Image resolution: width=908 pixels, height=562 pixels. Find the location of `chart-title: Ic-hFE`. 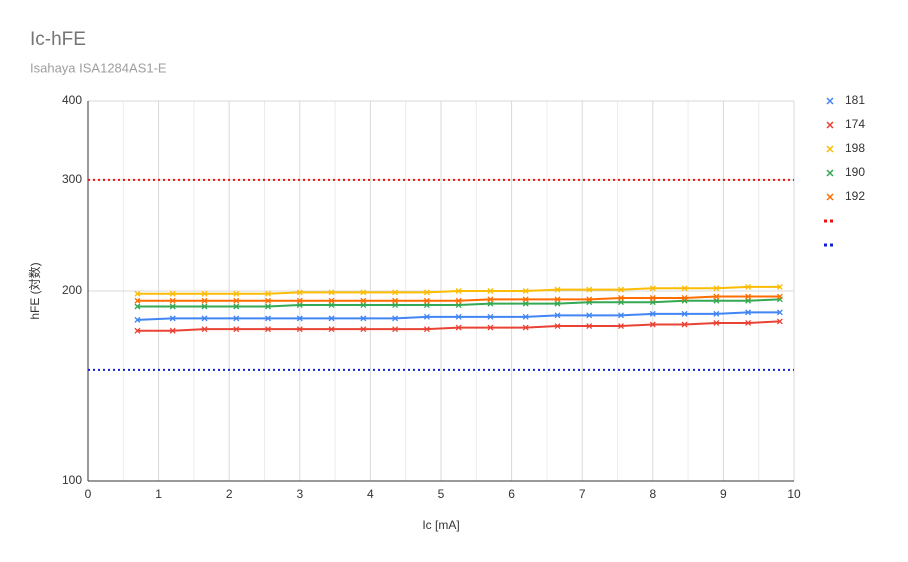

chart-title: Ic-hFE is located at coordinates (58, 39).